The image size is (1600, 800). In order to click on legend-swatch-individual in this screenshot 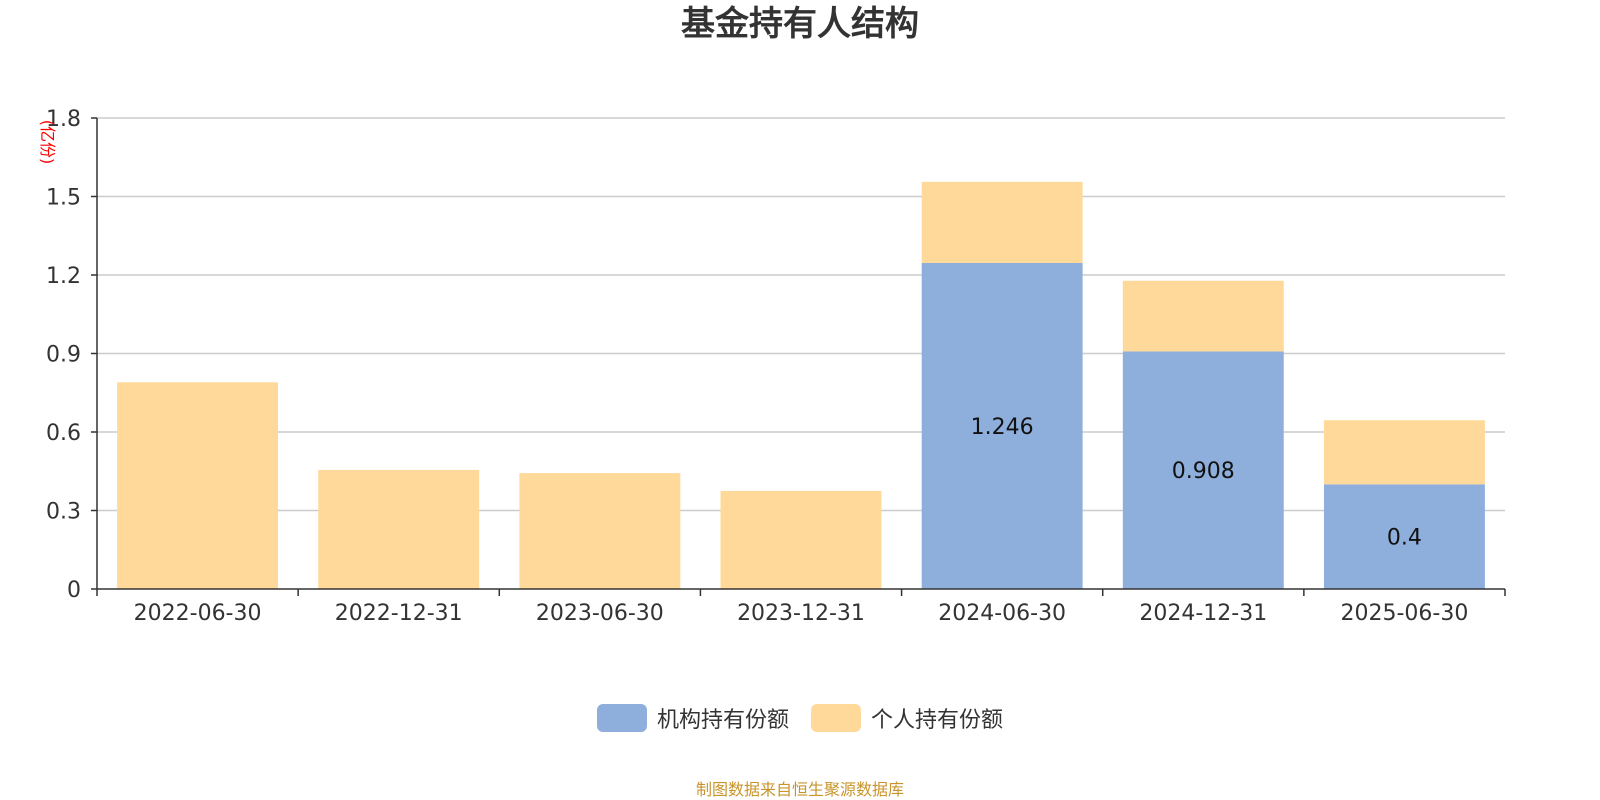, I will do `click(836, 718)`.